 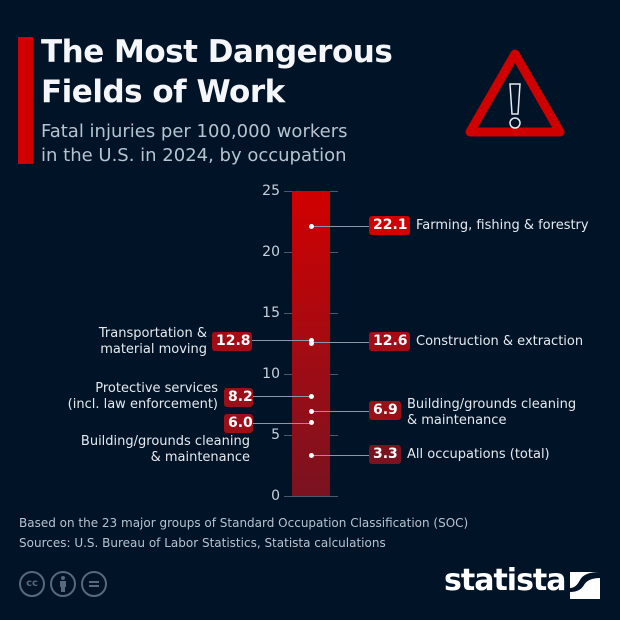 I want to click on title-accent-bar, so click(x=25, y=100).